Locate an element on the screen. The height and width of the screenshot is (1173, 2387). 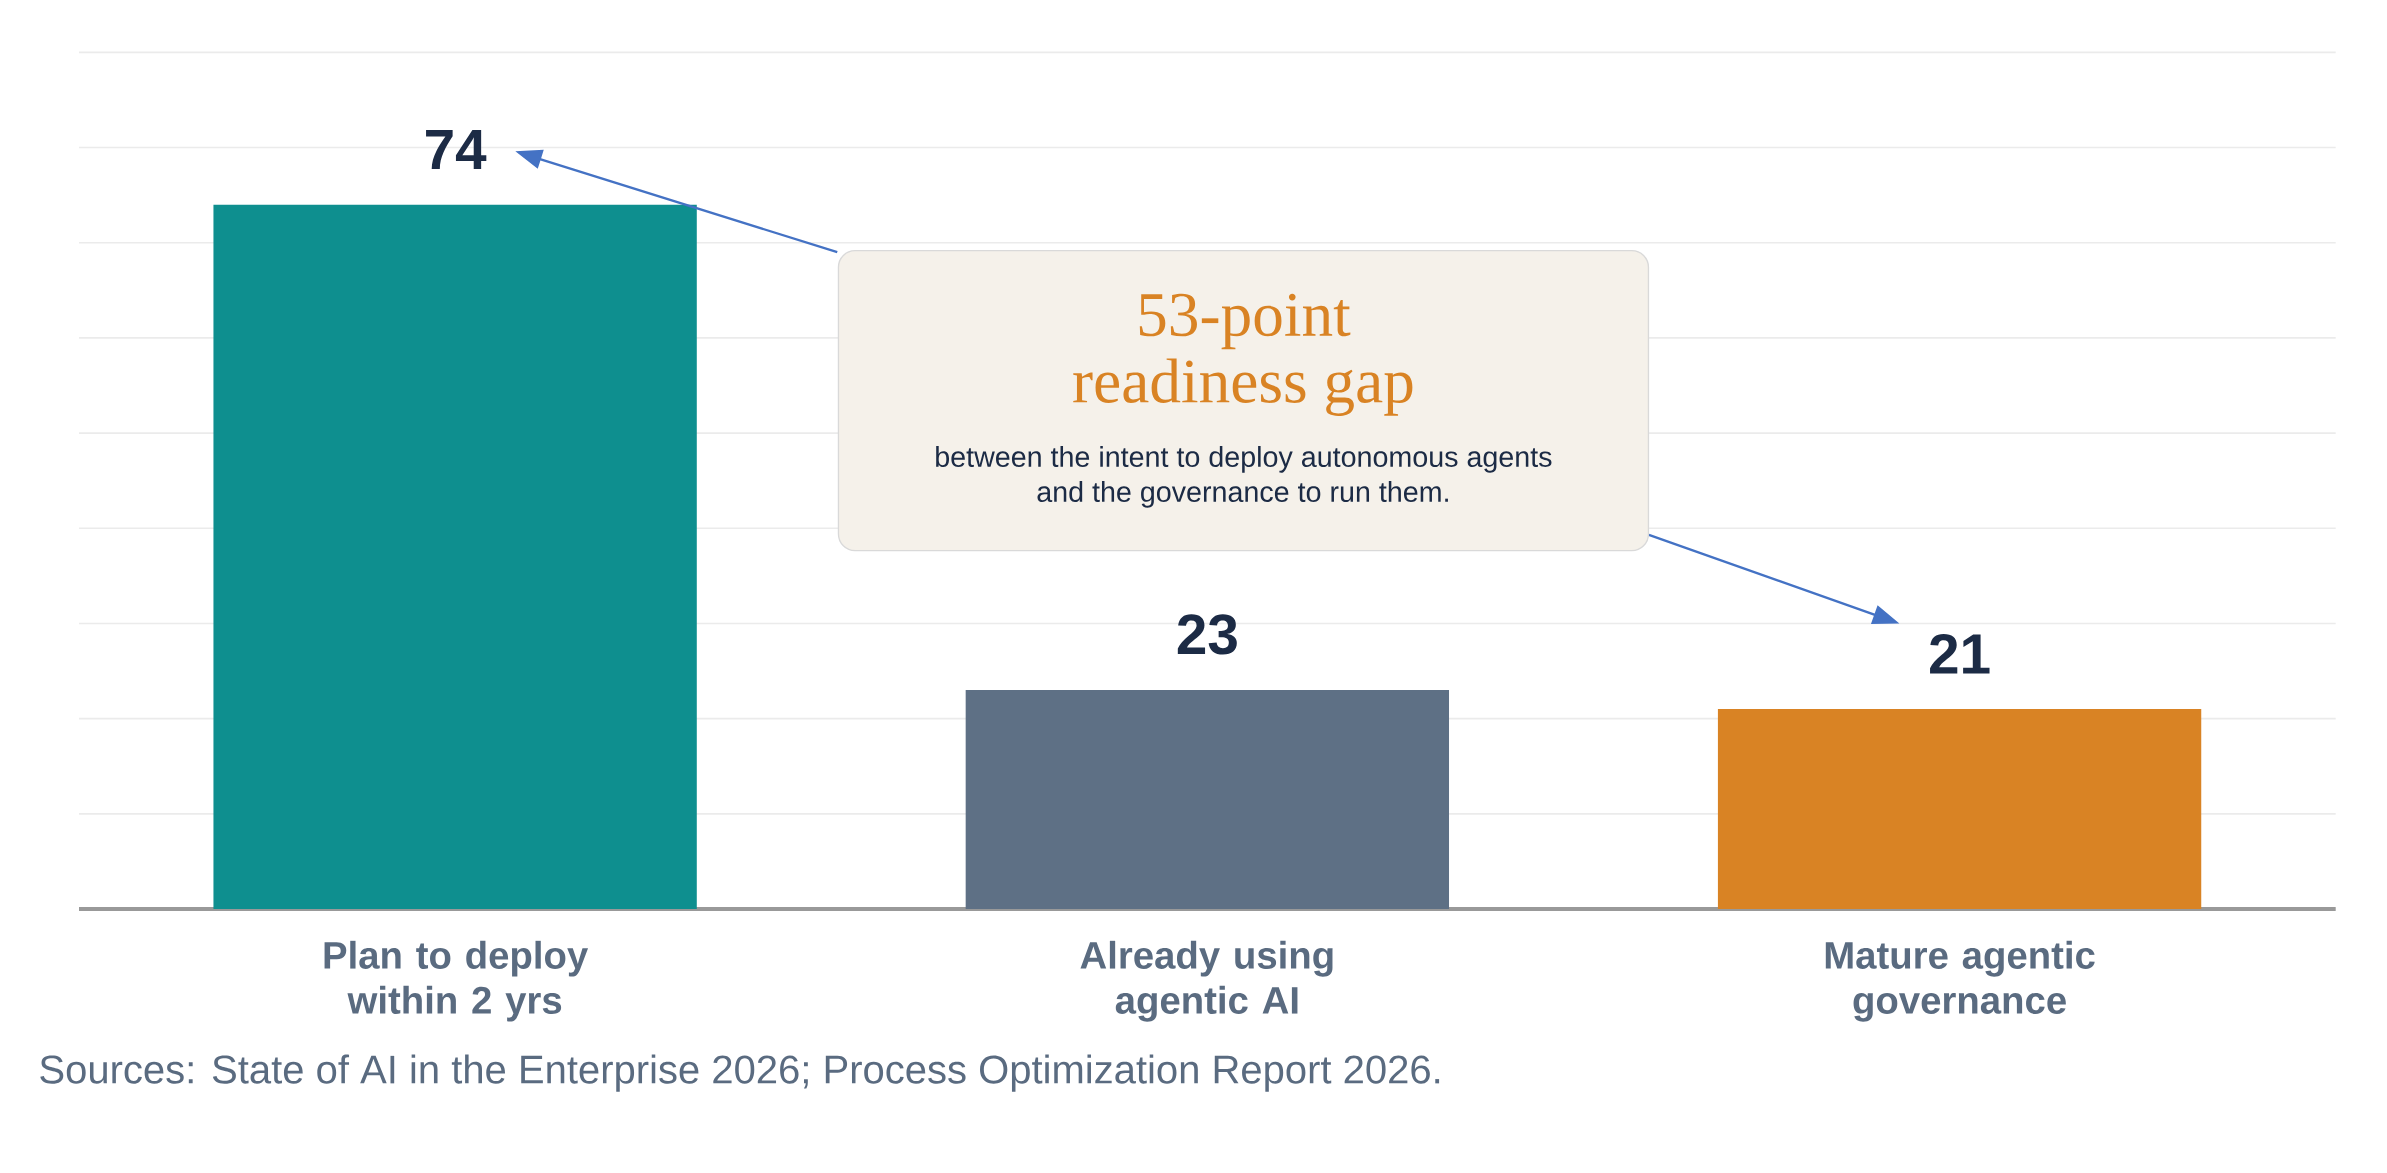
x-tick-label: Plan to deploy within 2 yrs is located at coordinates (456, 981).